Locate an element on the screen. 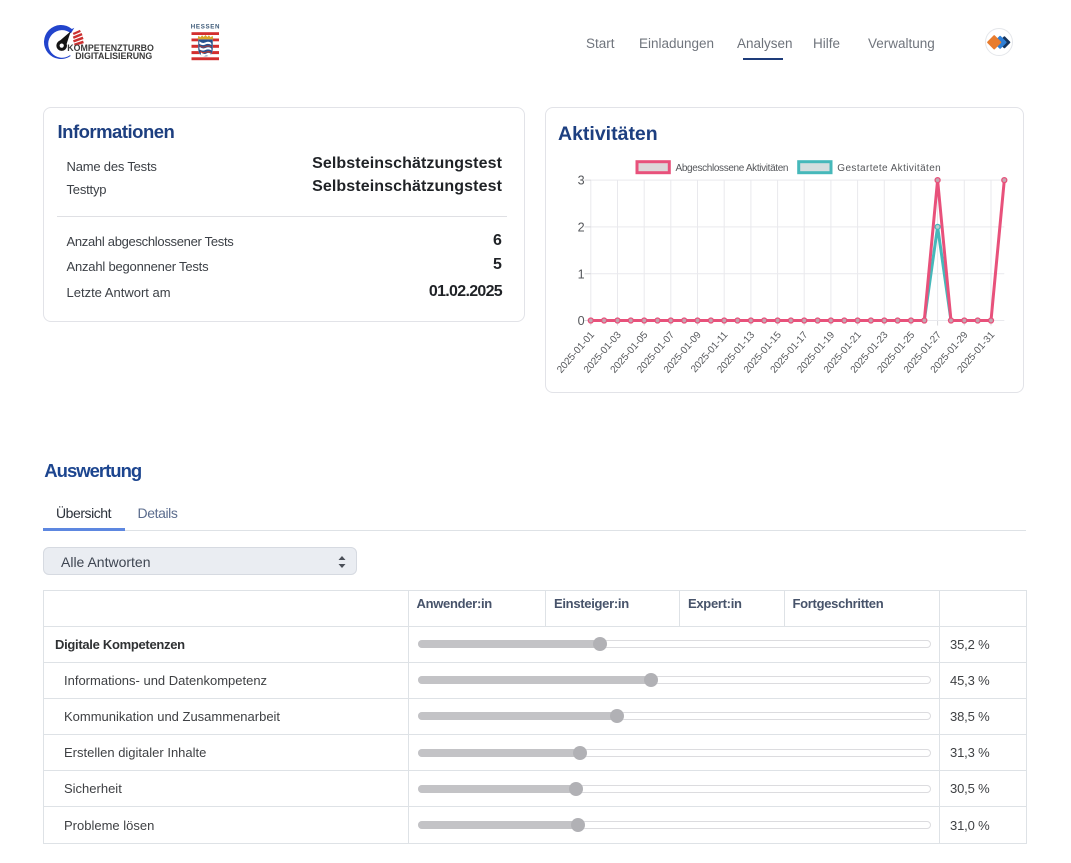 This screenshot has width=1071, height=863. svg-text: Gestartete Aktivitäten is located at coordinates (889, 168).